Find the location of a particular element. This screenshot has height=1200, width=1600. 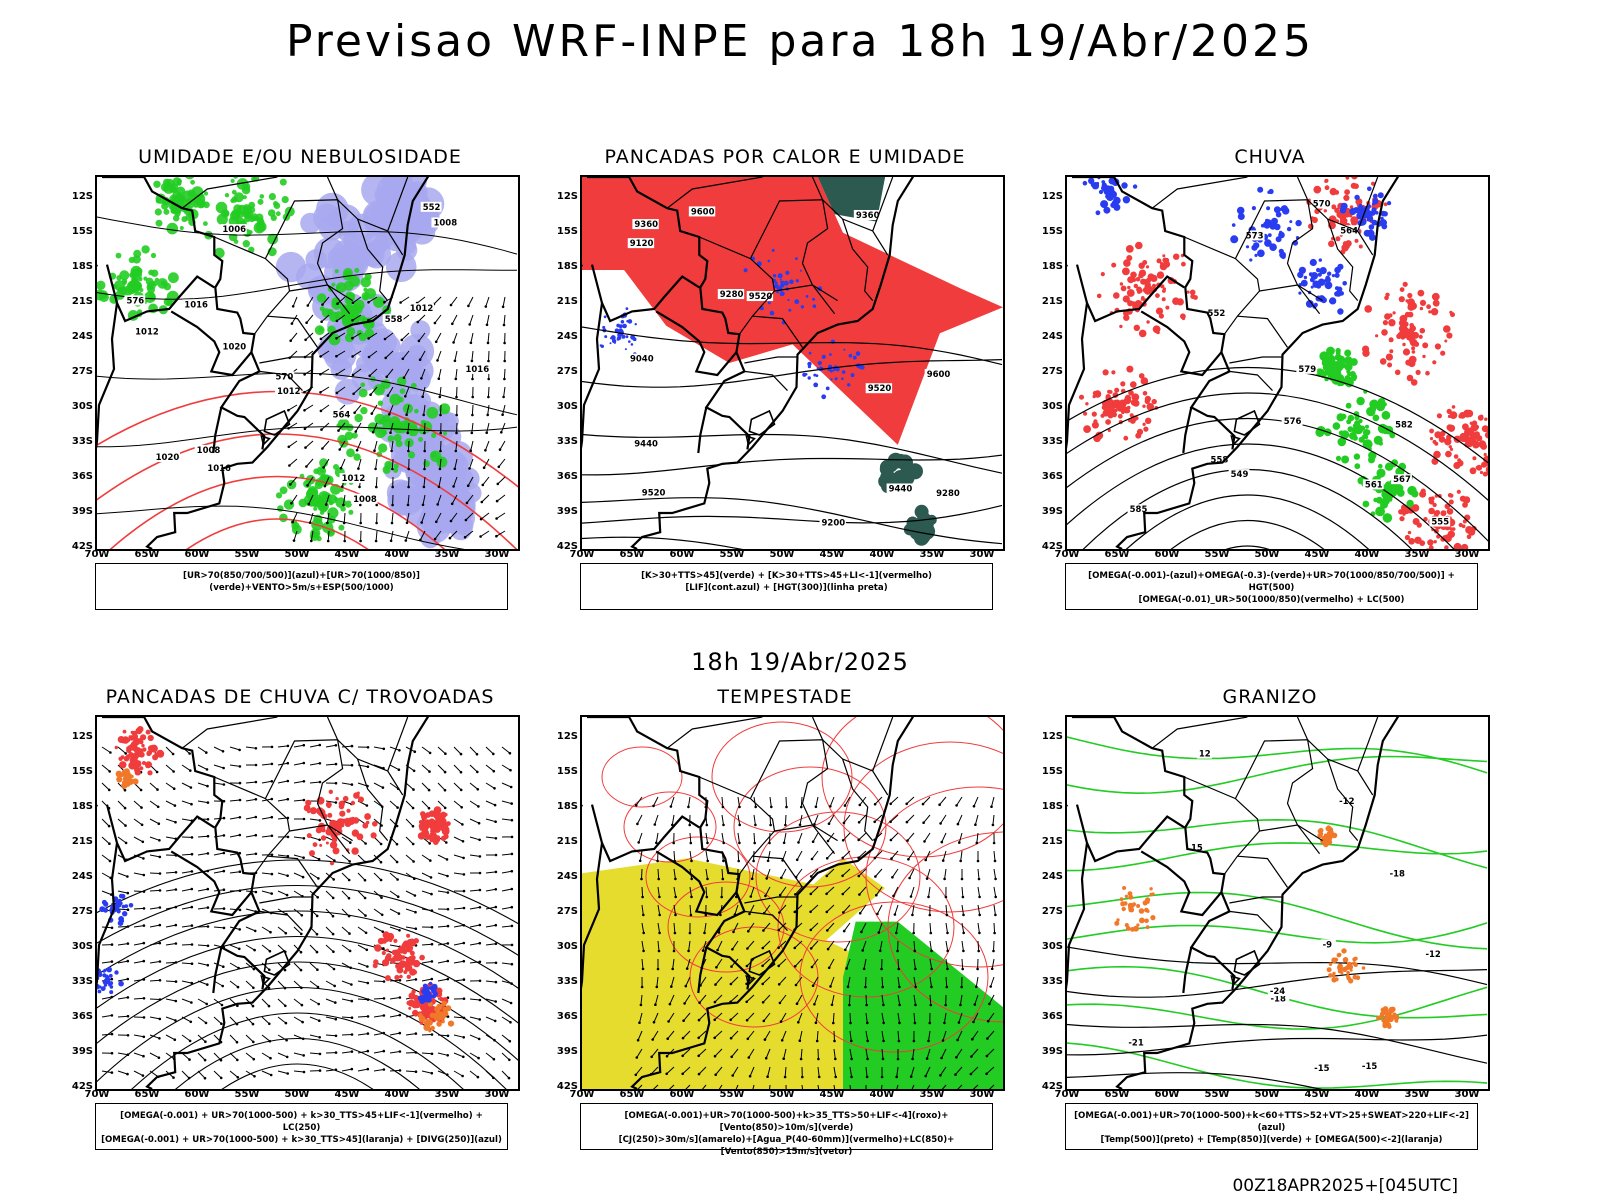

contour-label: -9 is located at coordinates (1328, 945).